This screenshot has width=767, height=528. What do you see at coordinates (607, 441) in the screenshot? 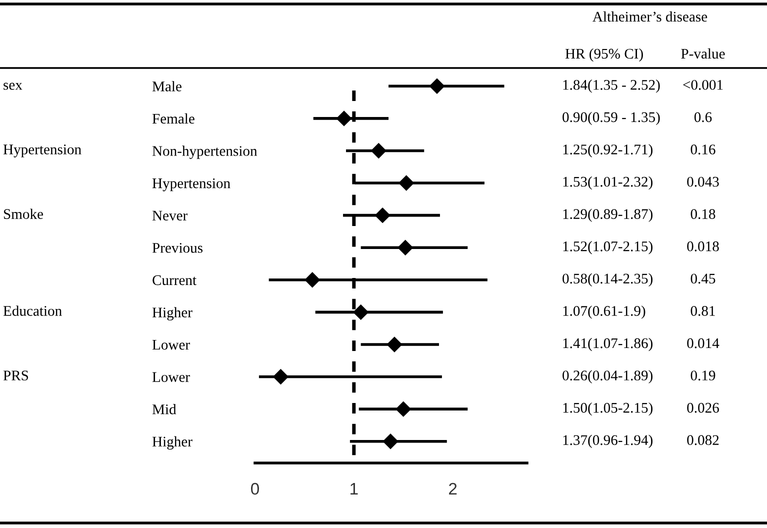
I see `text: 1.37(0.96-1.94)` at bounding box center [607, 441].